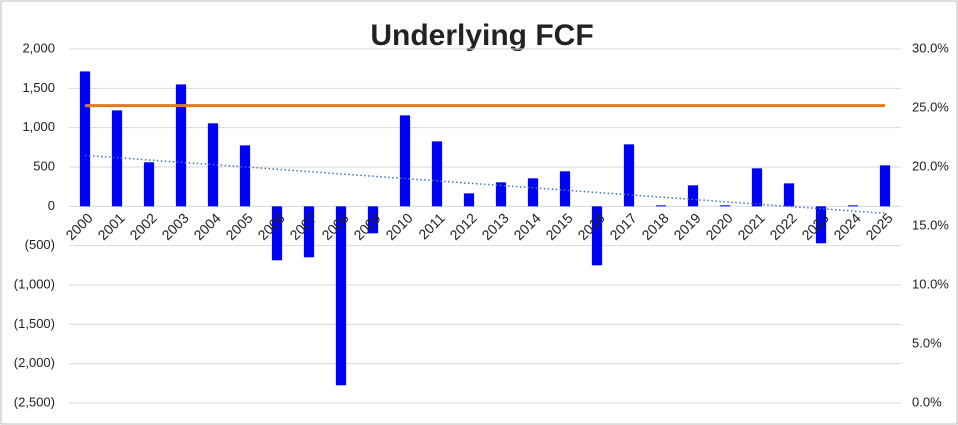  I want to click on y-tick-label: 0, so click(51, 205).